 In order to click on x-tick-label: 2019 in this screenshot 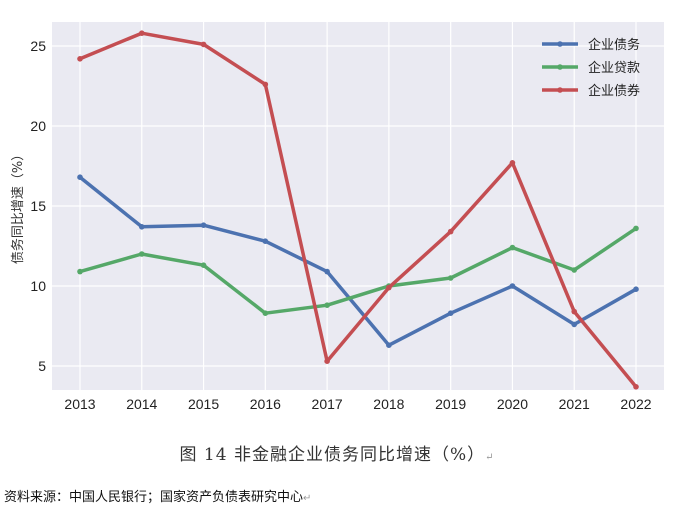, I will do `click(450, 404)`.